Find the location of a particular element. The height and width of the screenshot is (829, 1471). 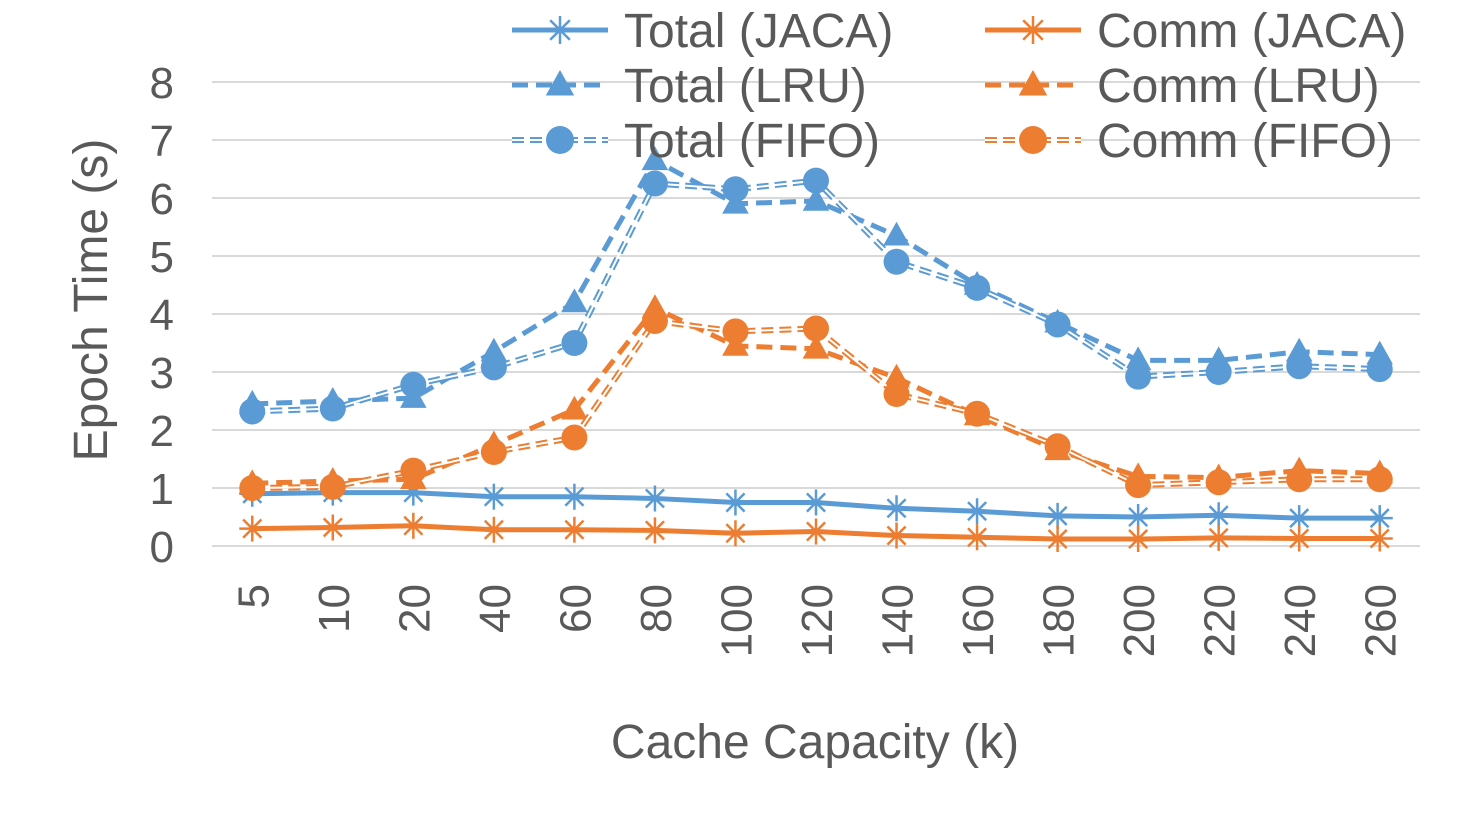

legend-item-total-fifo: Total (FIFO) is located at coordinates (696, 141).